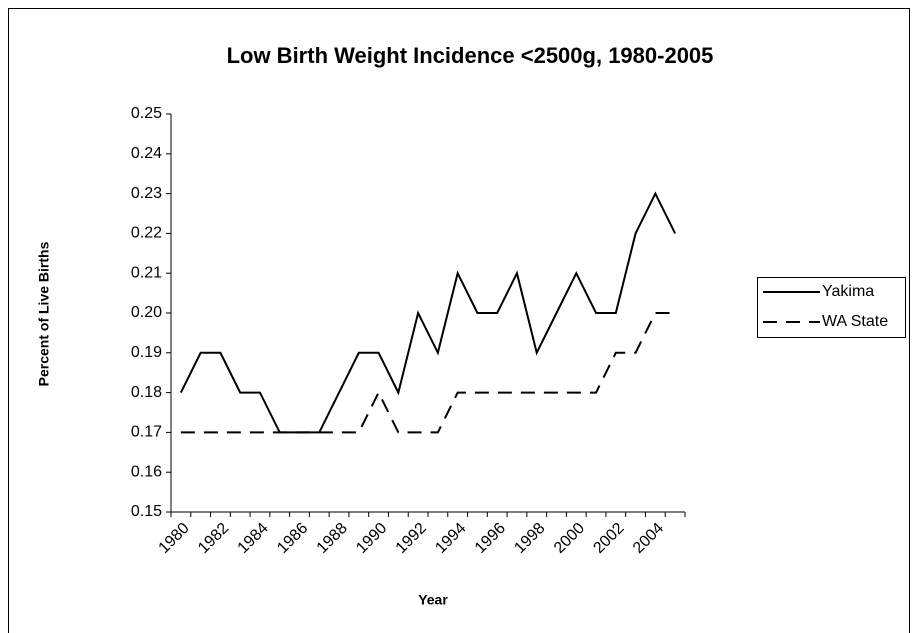 This screenshot has width=920, height=633. I want to click on x-tick-label: 1986, so click(292, 538).